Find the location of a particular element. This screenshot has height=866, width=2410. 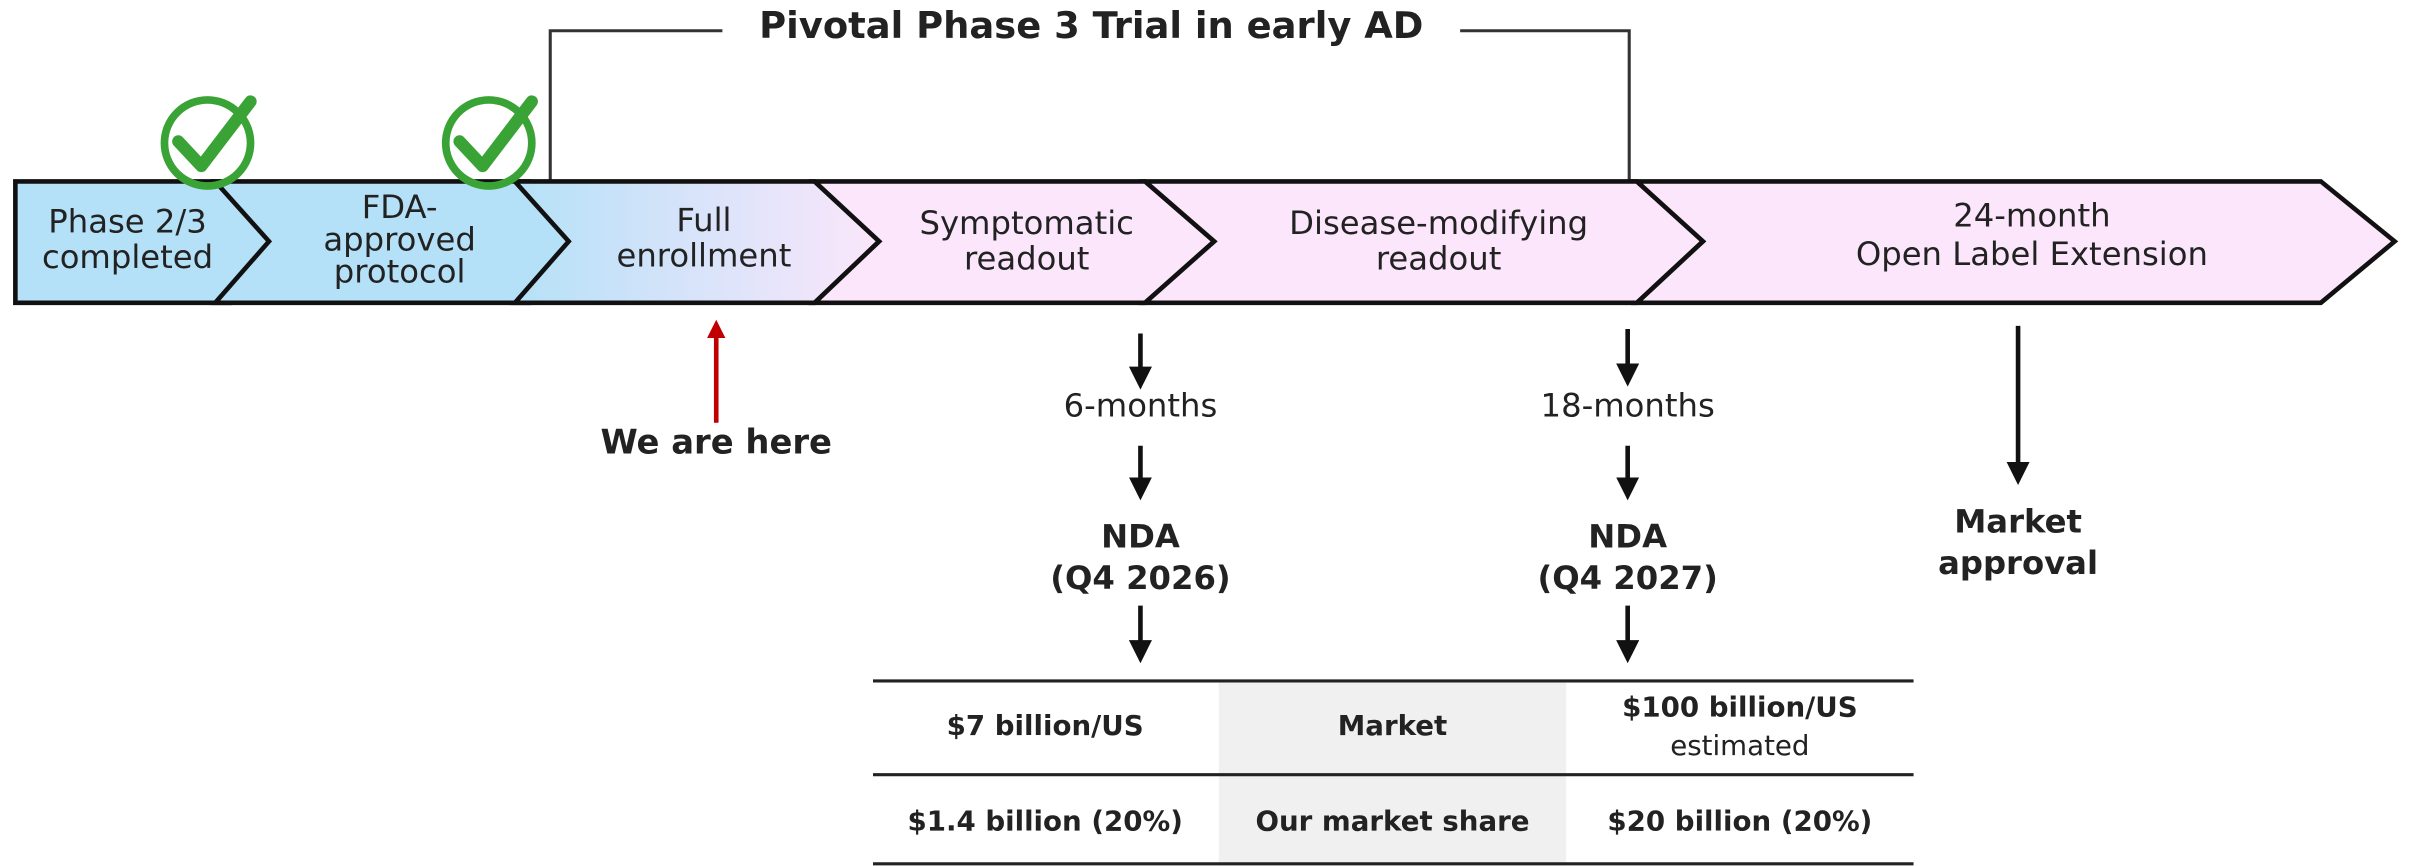

event-label: (Q4 2026) is located at coordinates (1140, 578).